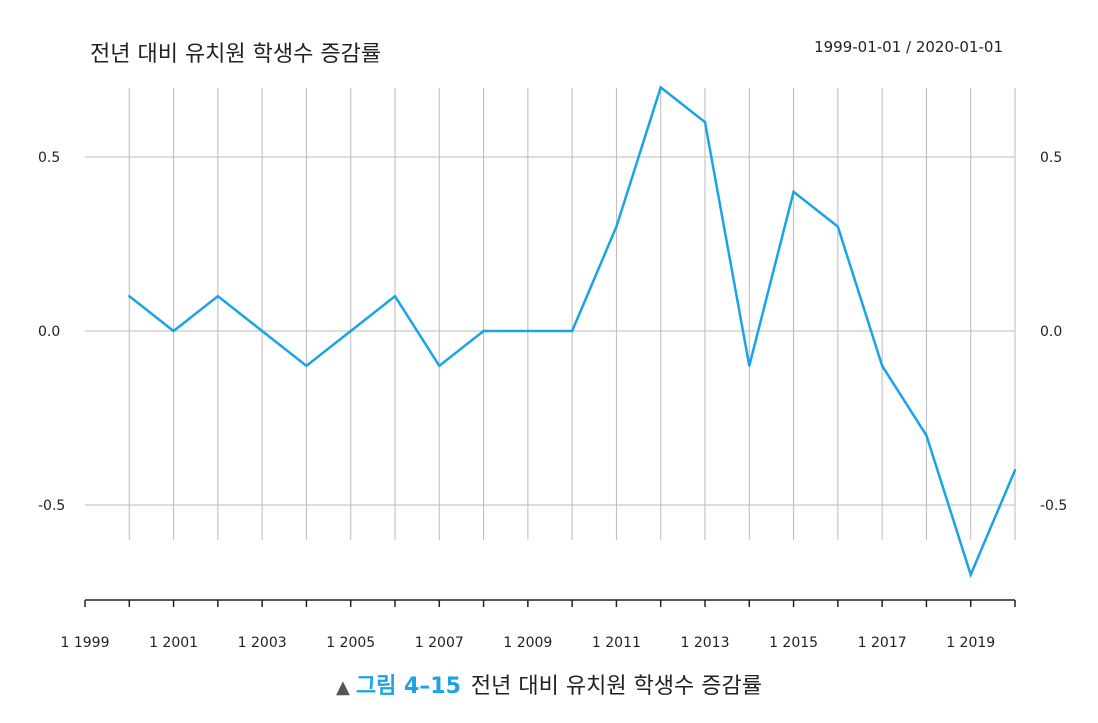  Describe the element at coordinates (793, 643) in the screenshot. I see `x-tick-label: 1 2015` at that location.